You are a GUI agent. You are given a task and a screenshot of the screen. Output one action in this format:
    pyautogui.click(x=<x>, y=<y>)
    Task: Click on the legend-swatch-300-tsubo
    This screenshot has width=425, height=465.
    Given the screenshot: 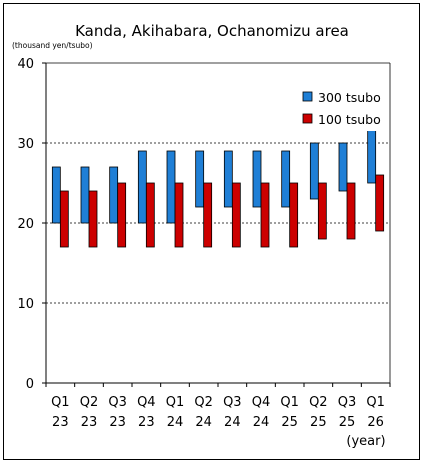 What is the action you would take?
    pyautogui.click(x=307, y=96)
    